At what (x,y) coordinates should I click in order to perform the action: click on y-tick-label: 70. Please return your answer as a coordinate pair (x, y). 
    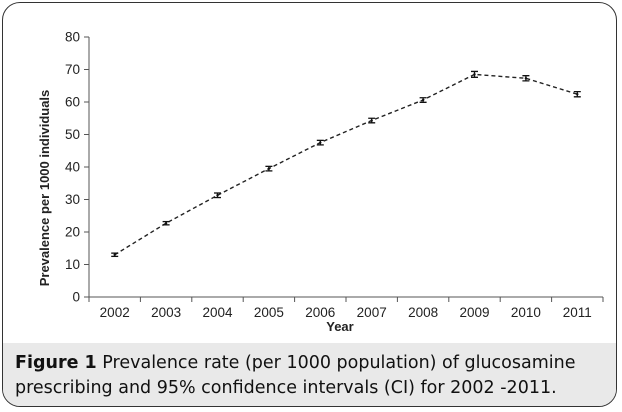
    Looking at the image, I should click on (72, 69).